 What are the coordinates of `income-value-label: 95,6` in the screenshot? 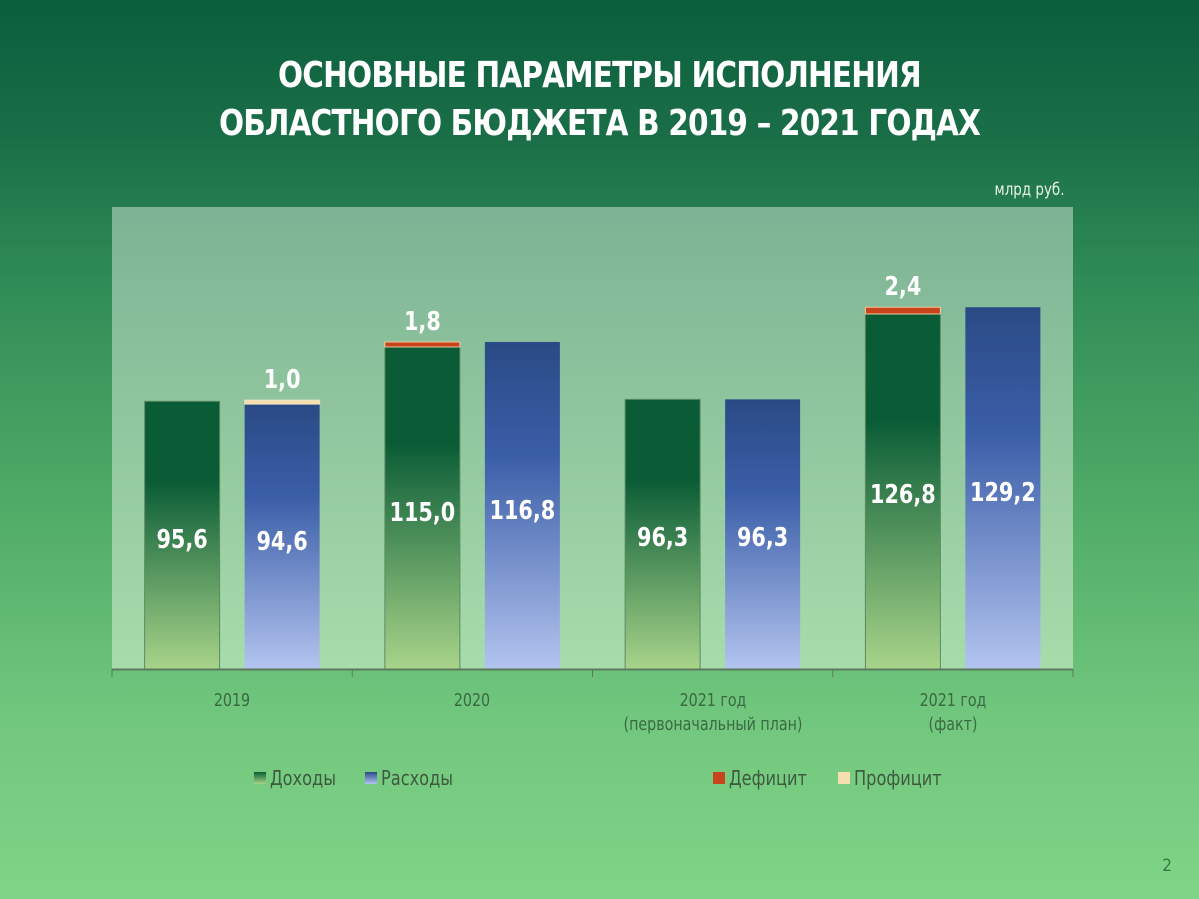 It's located at (181, 539).